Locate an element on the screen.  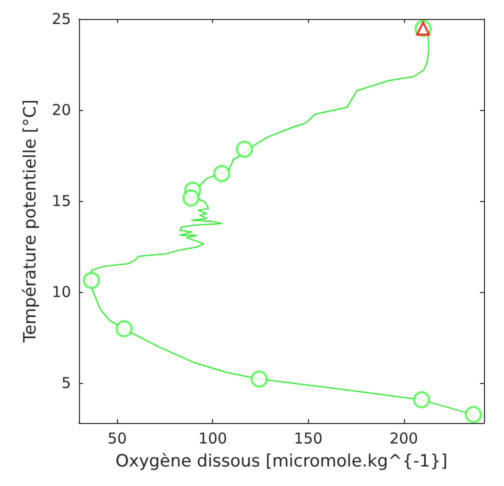
y-tick-label: 5 is located at coordinates (66, 383).